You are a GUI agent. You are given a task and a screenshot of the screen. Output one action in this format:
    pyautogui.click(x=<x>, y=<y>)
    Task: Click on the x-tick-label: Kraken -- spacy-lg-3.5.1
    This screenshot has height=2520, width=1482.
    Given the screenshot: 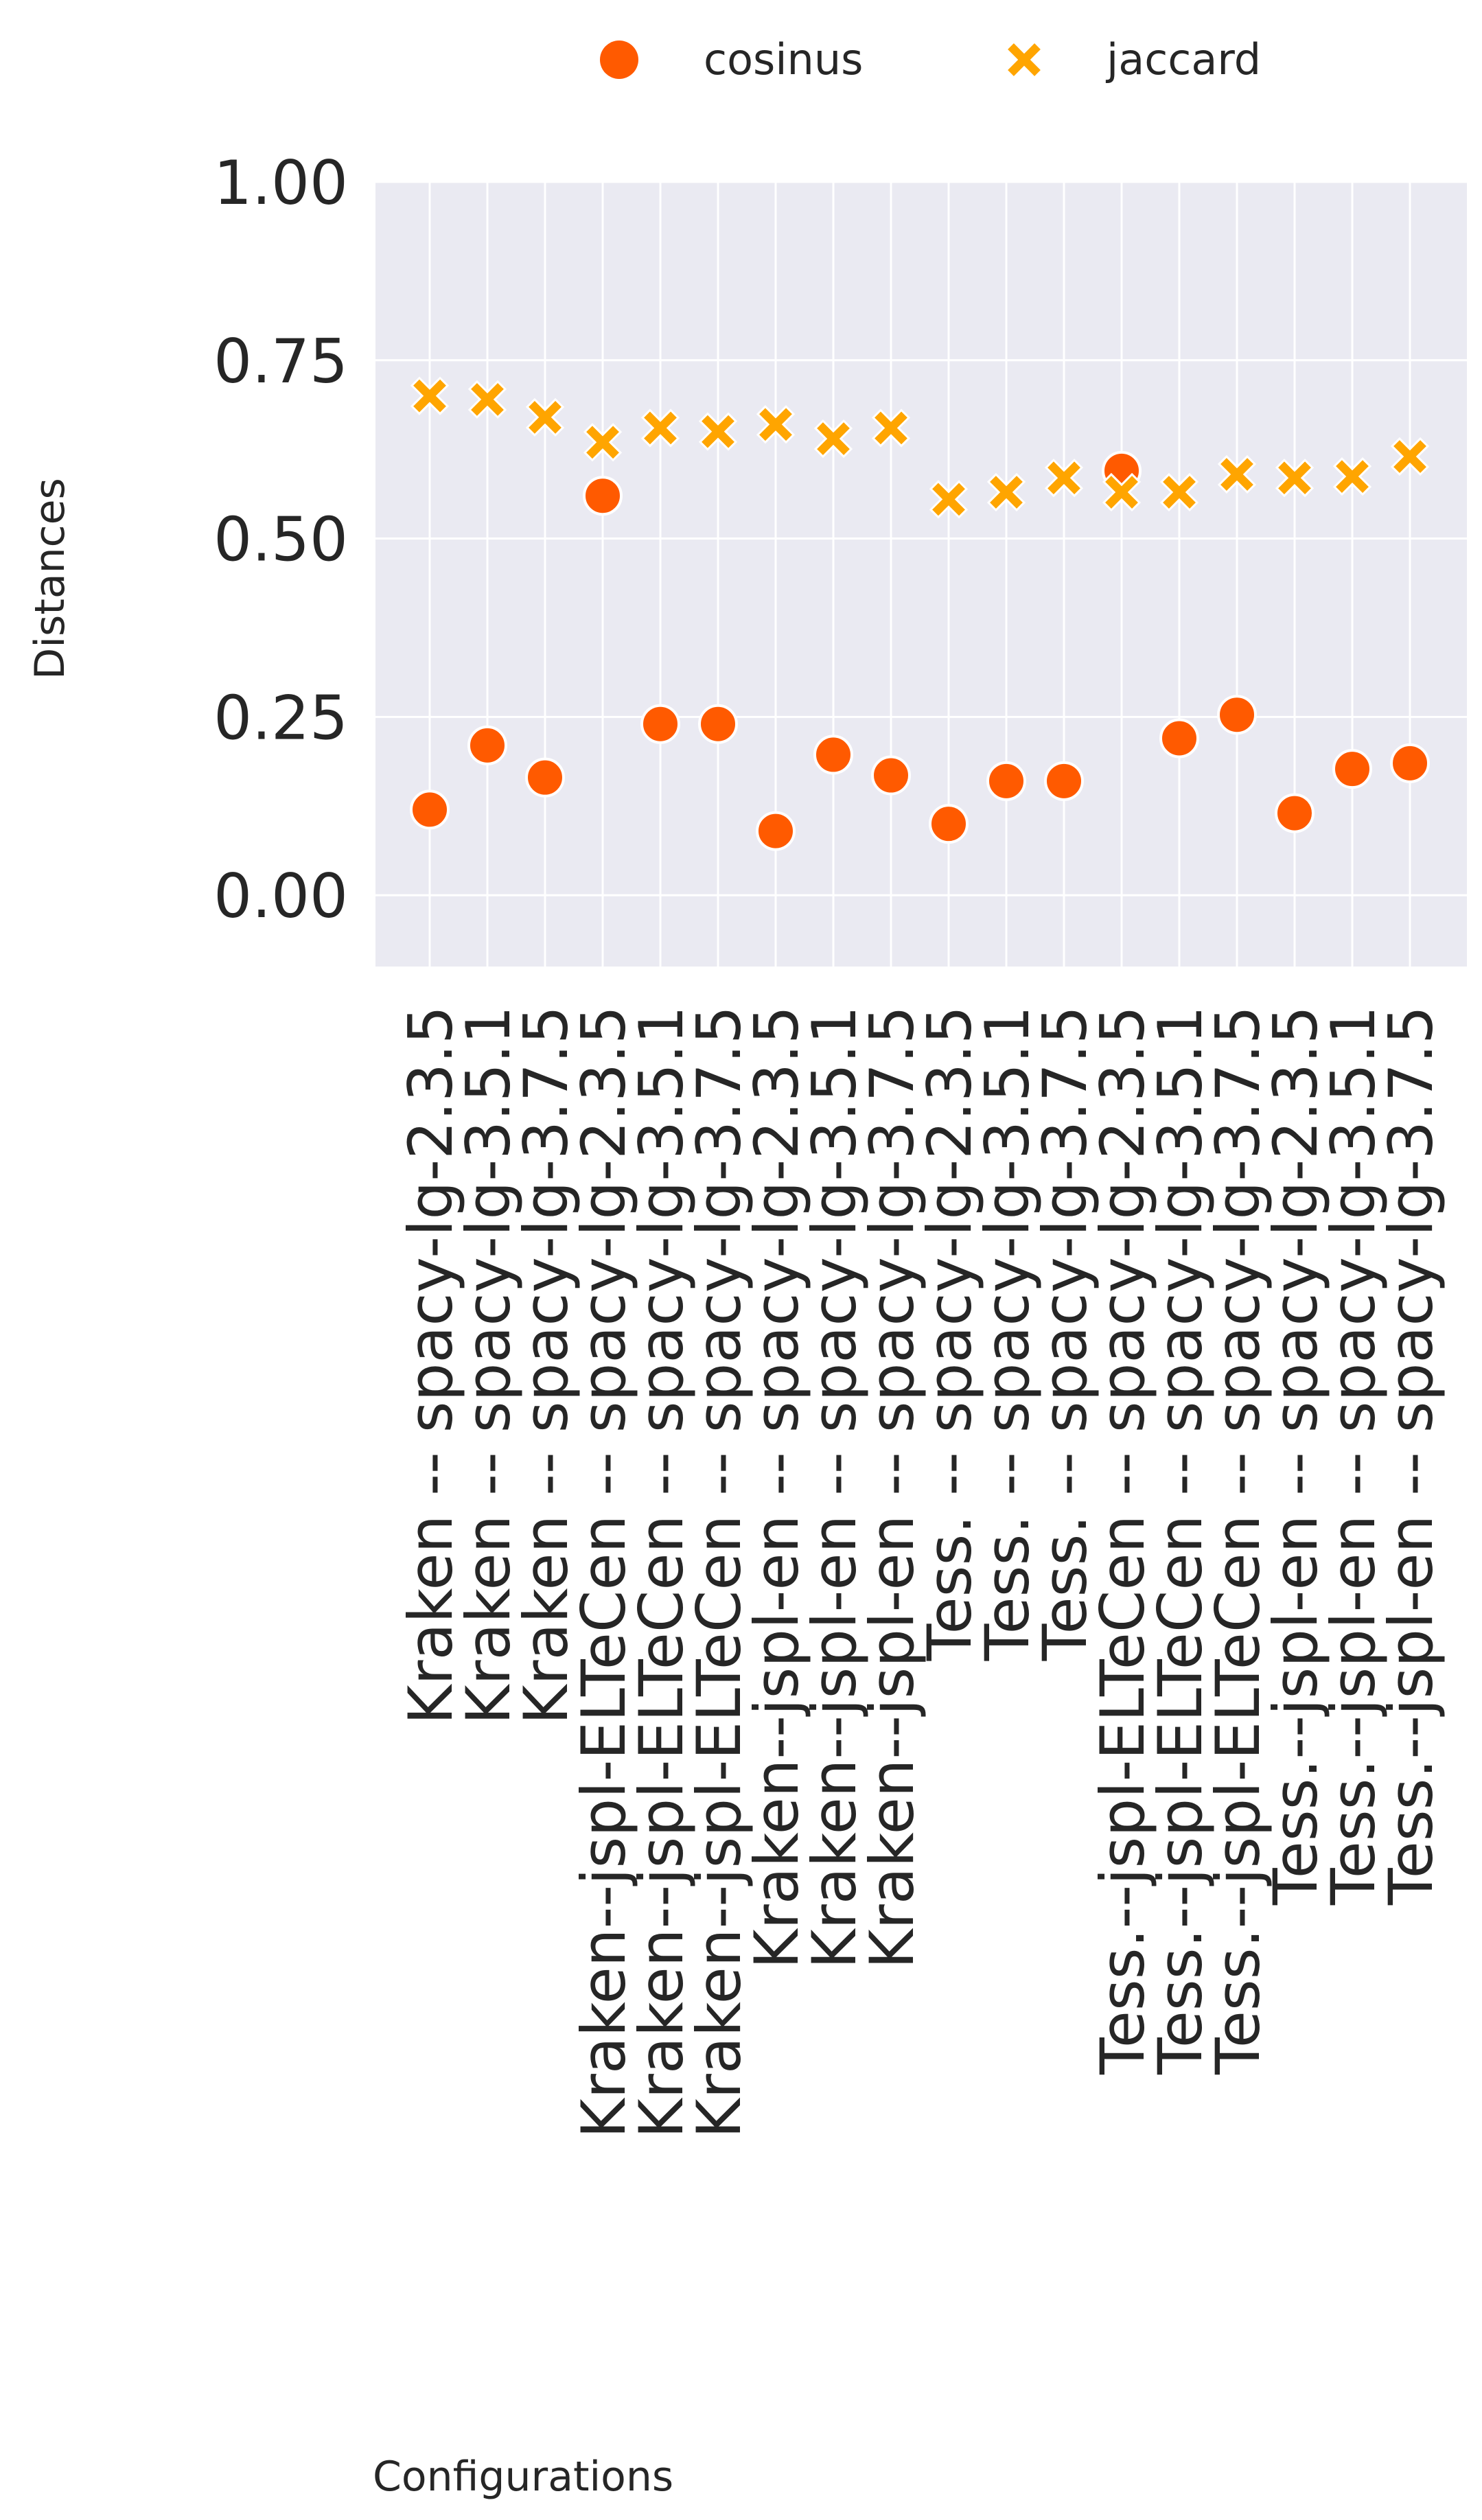 What is the action you would take?
    pyautogui.click(x=488, y=1365)
    